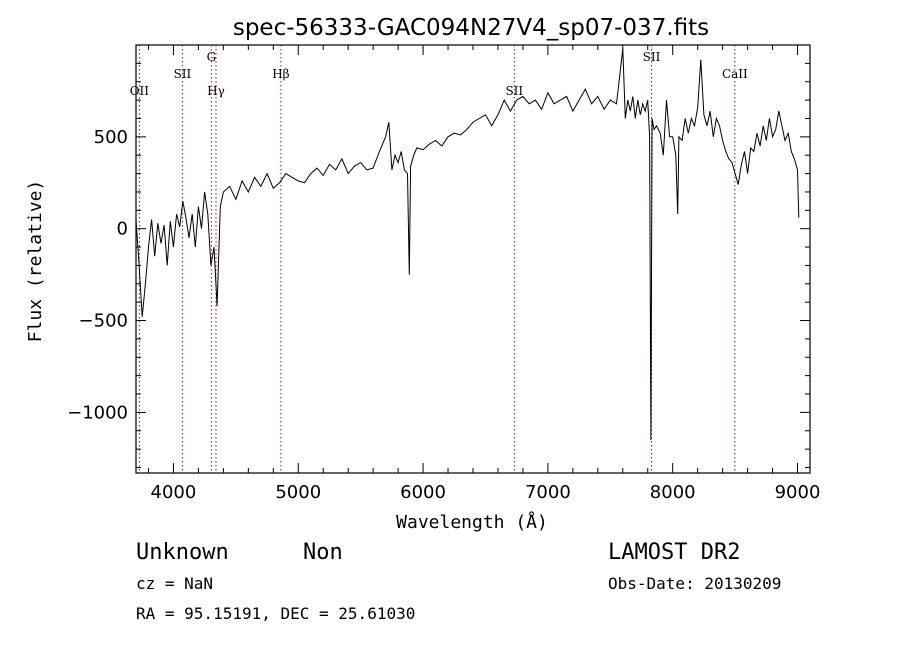 This screenshot has height=649, width=900. Describe the element at coordinates (471, 28) in the screenshot. I see `chart-title: spec-56333-GAC094N27V4_sp07-037.fits` at that location.